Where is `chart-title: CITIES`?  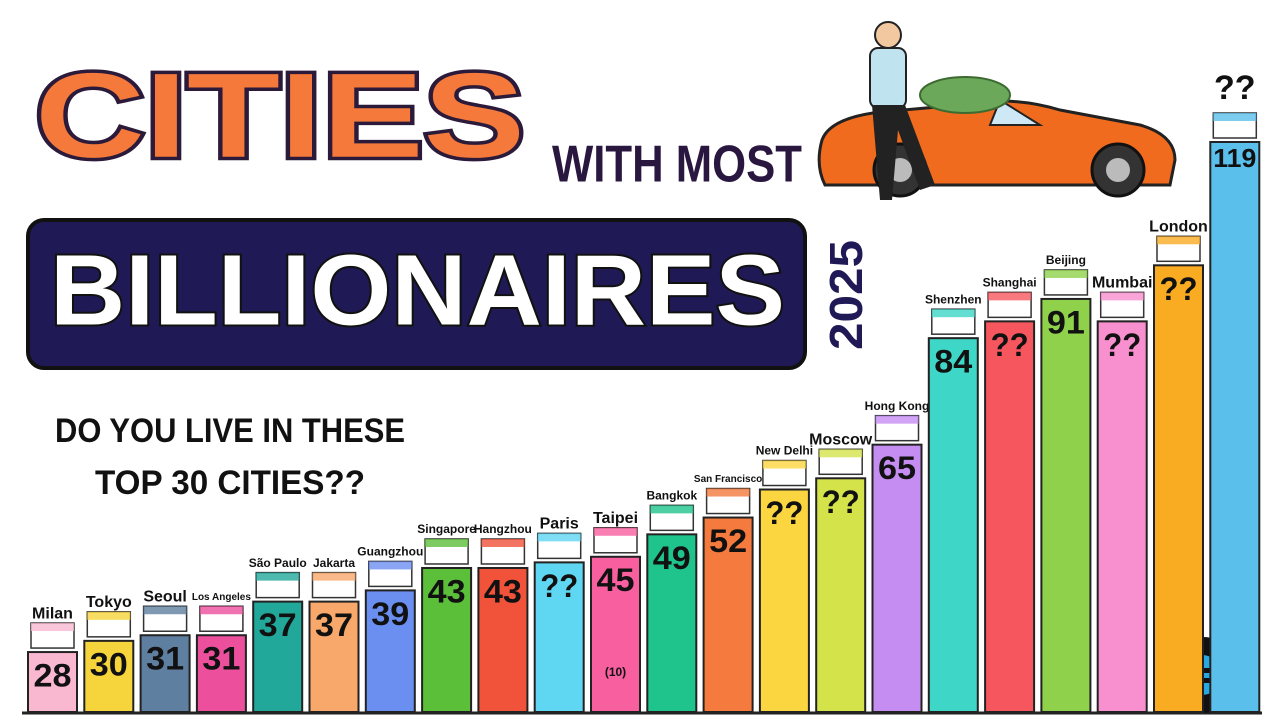
chart-title: CITIES is located at coordinates (280, 116).